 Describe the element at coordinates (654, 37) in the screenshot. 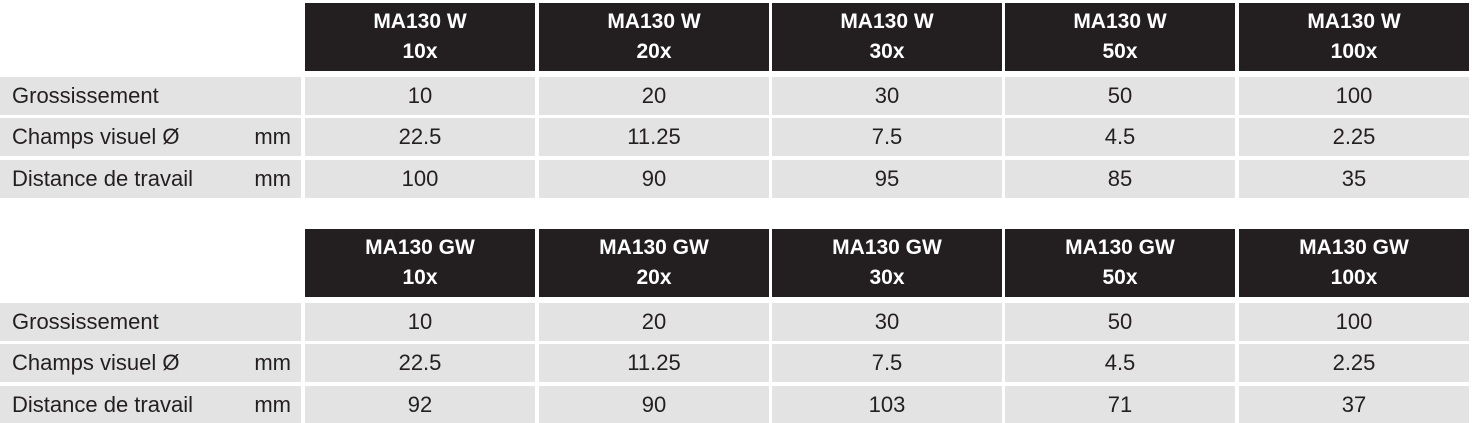

I see `column-header: MA130 W 20x` at that location.